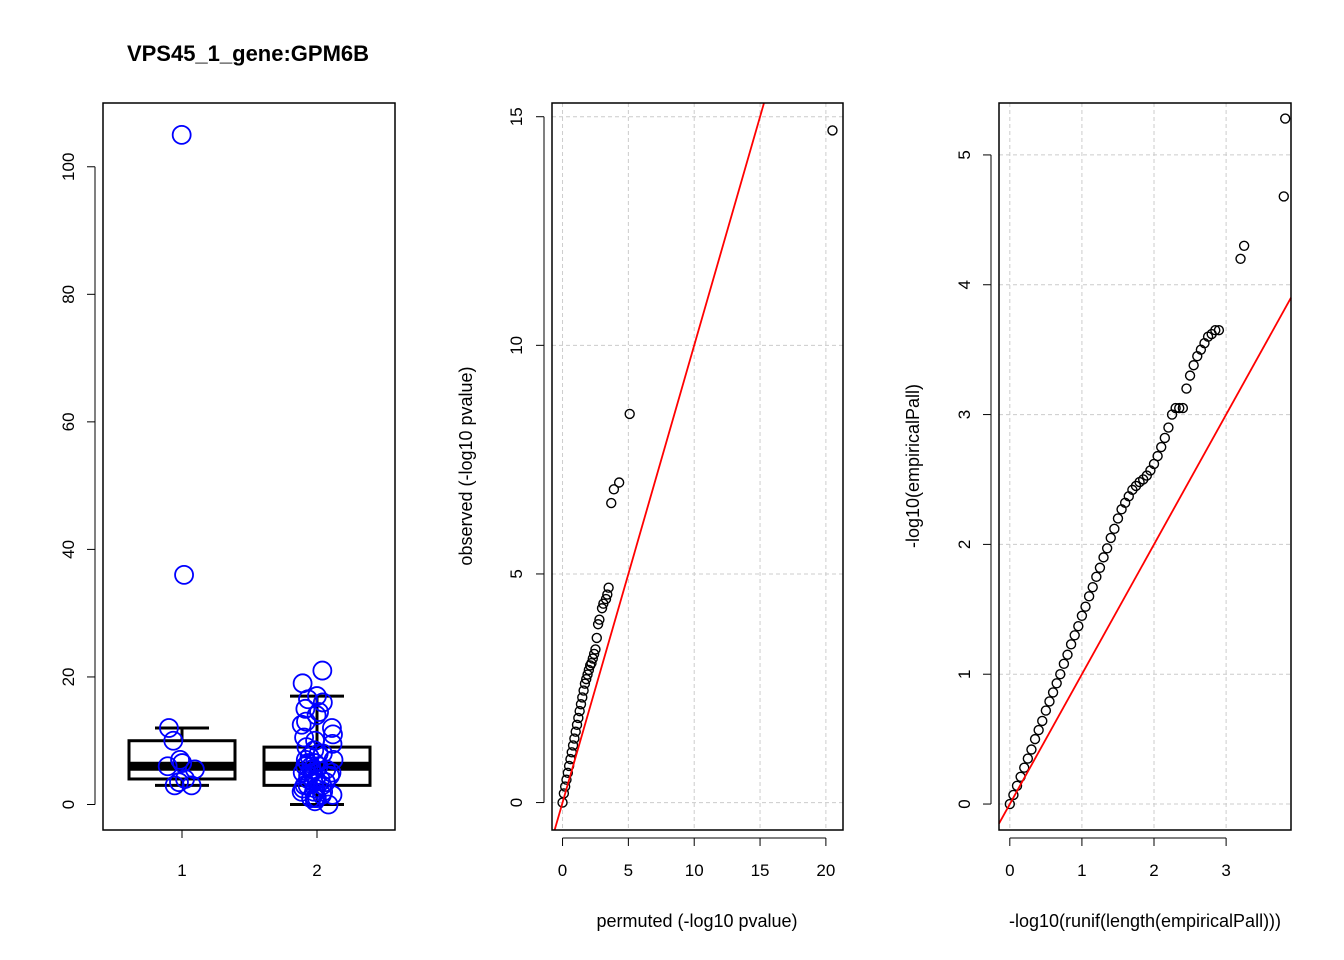 The image size is (1344, 960). Describe the element at coordinates (659, 466) in the screenshot. I see `reference-line` at that location.